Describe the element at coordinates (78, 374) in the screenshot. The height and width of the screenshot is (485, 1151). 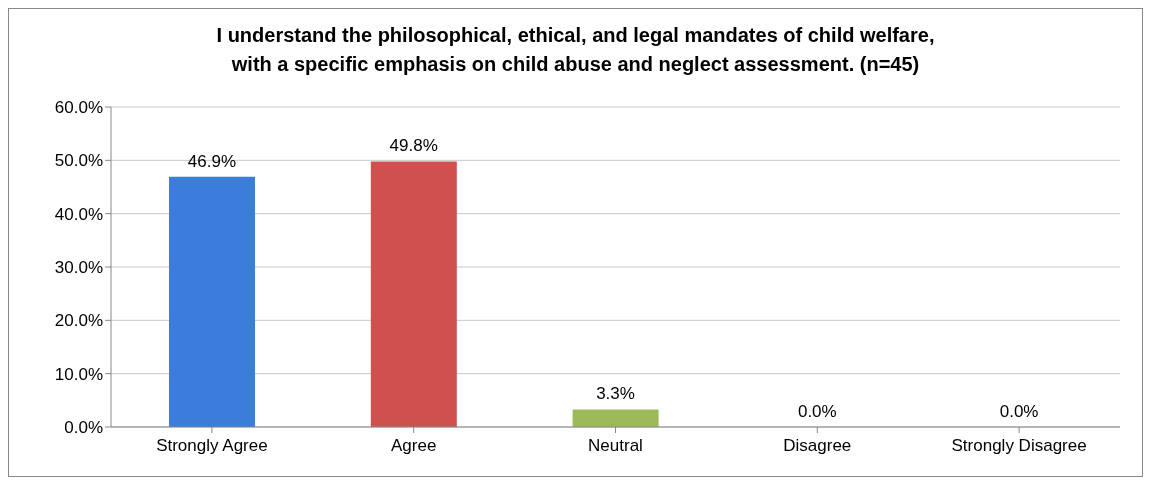
I see `y-tick-label: 10.0%` at that location.